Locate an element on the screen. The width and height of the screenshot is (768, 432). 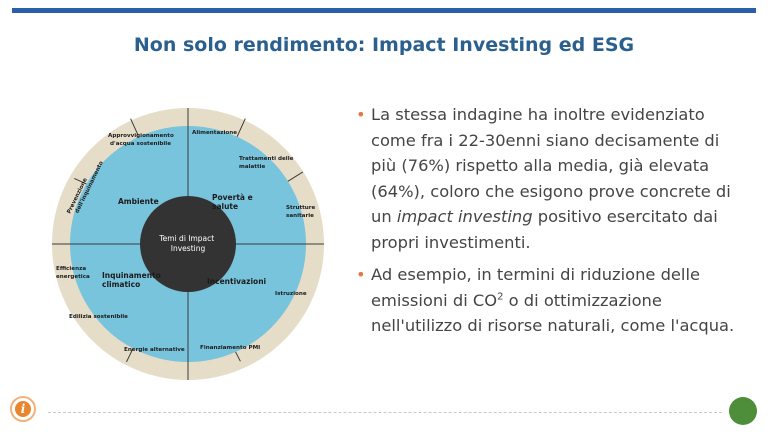
svg-text: Povertà e salute is located at coordinates (233, 202).